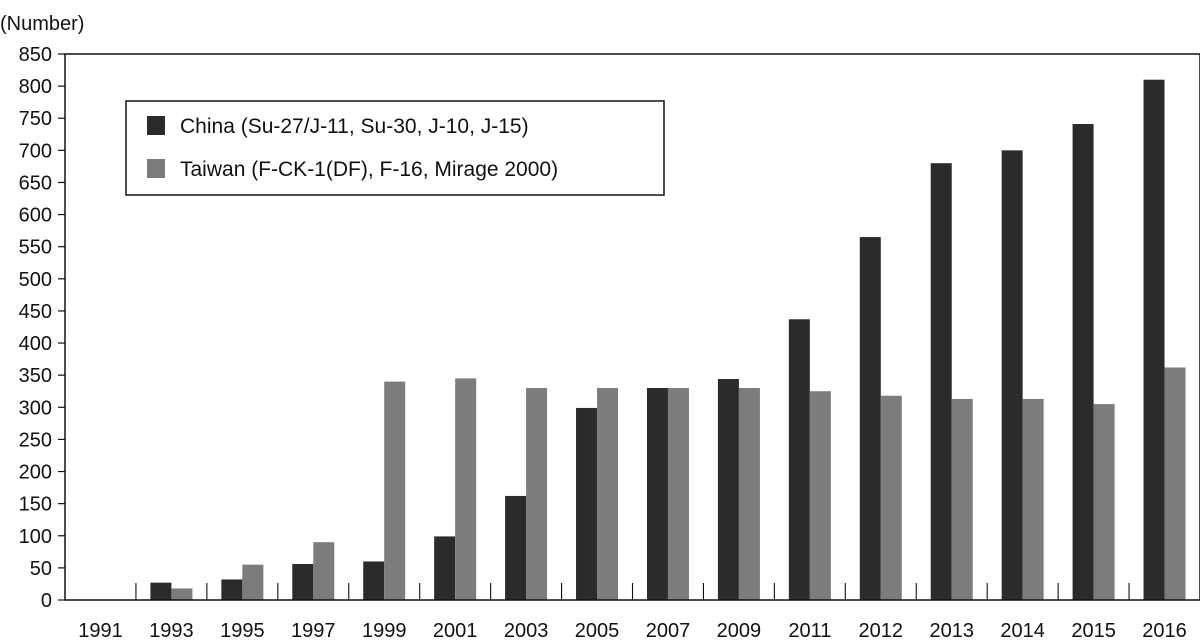  What do you see at coordinates (35, 119) in the screenshot?
I see `y-tick-label: 750` at bounding box center [35, 119].